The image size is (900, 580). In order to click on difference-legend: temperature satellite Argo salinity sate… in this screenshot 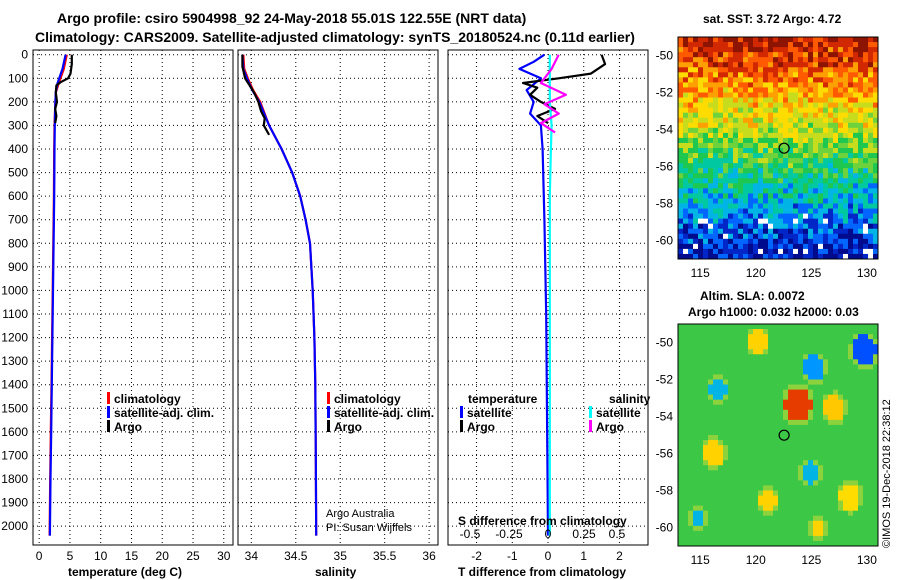, I will do `click(555, 413)`.